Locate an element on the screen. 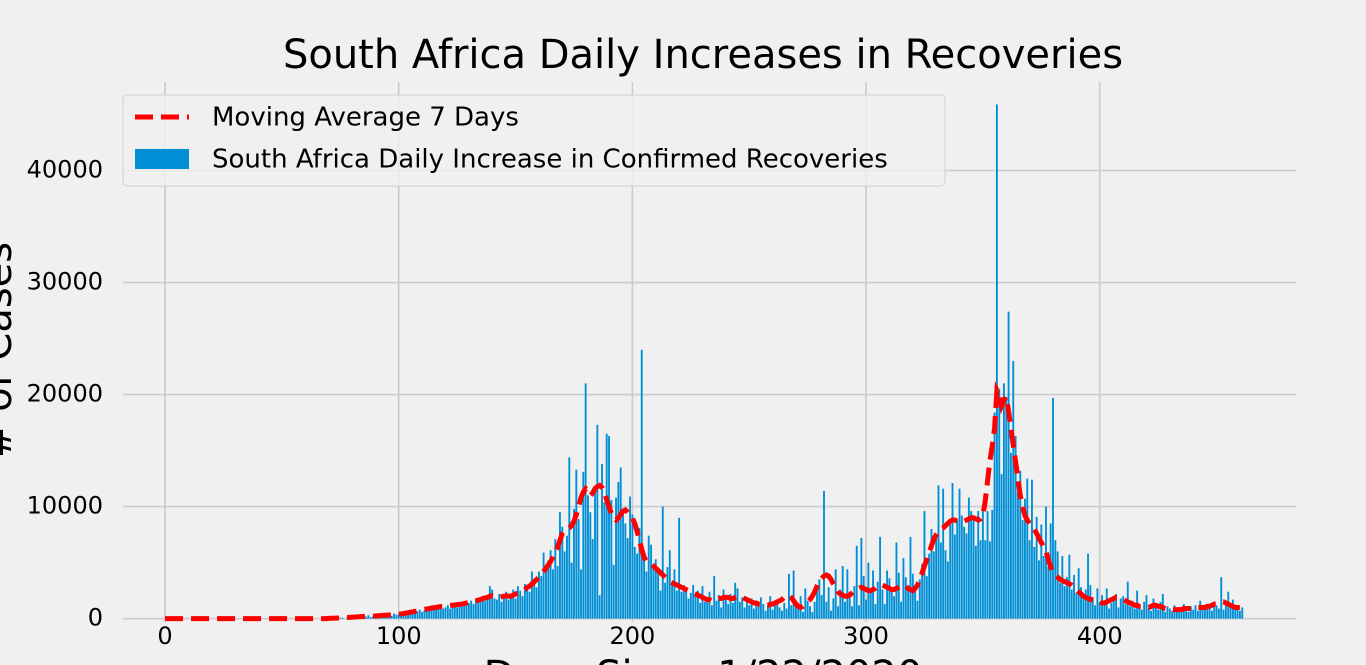  x-tick-label: 300 is located at coordinates (866, 636).